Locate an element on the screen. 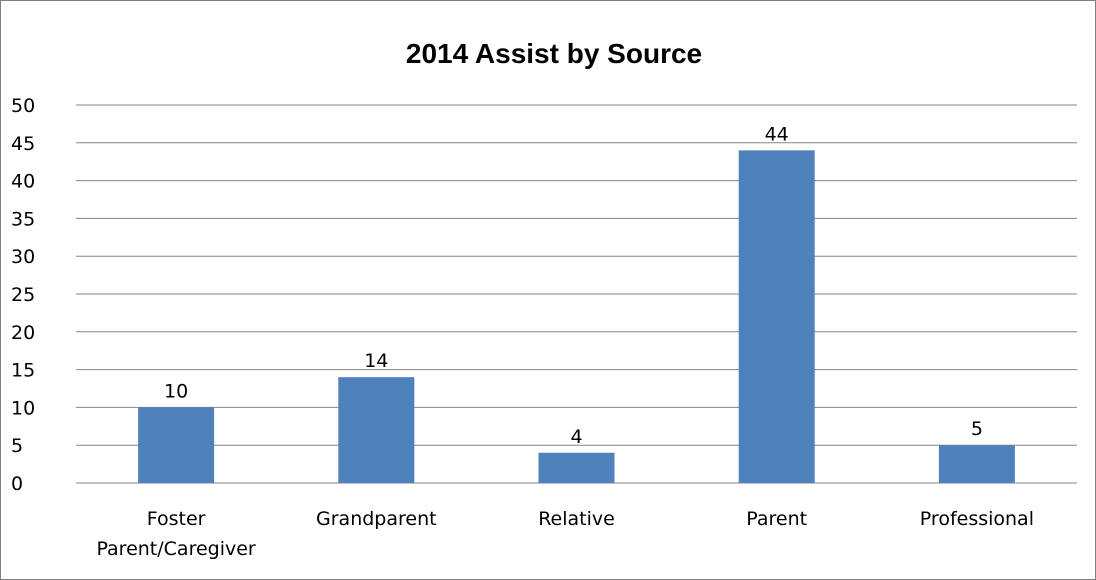 This screenshot has height=580, width=1096. y-tick-label: 45 is located at coordinates (23, 144).